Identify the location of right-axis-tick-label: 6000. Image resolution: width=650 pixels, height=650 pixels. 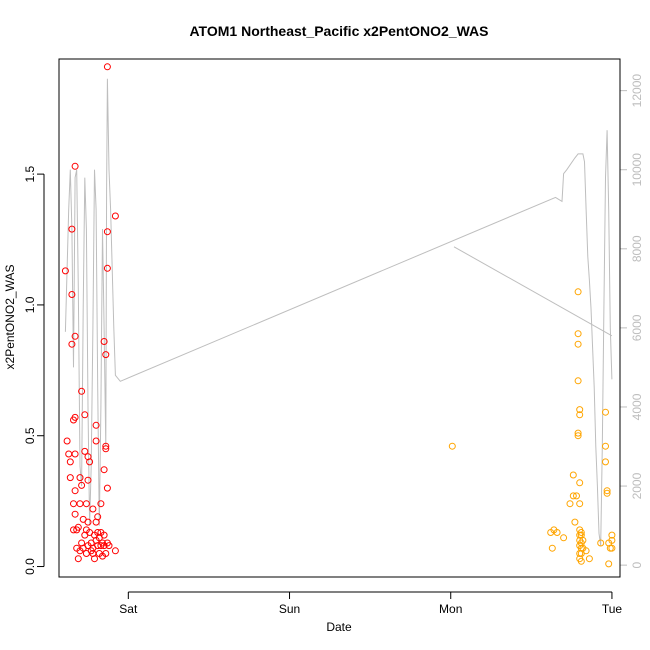
(637, 327).